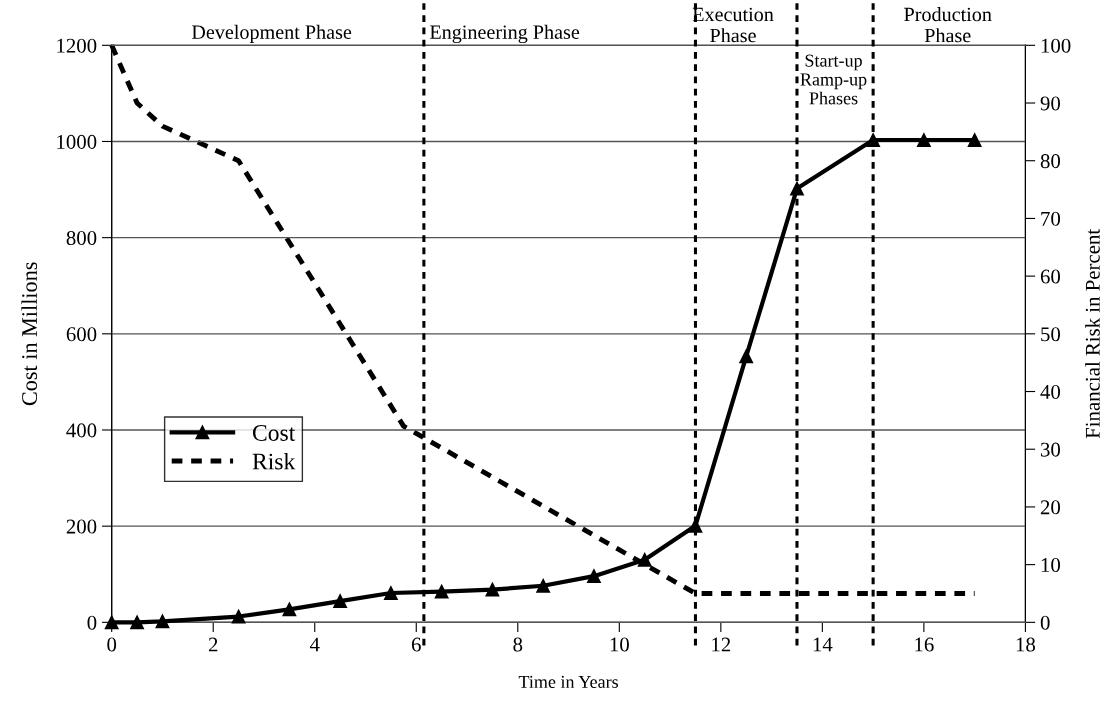  I want to click on text: Production Phase, so click(948, 25).